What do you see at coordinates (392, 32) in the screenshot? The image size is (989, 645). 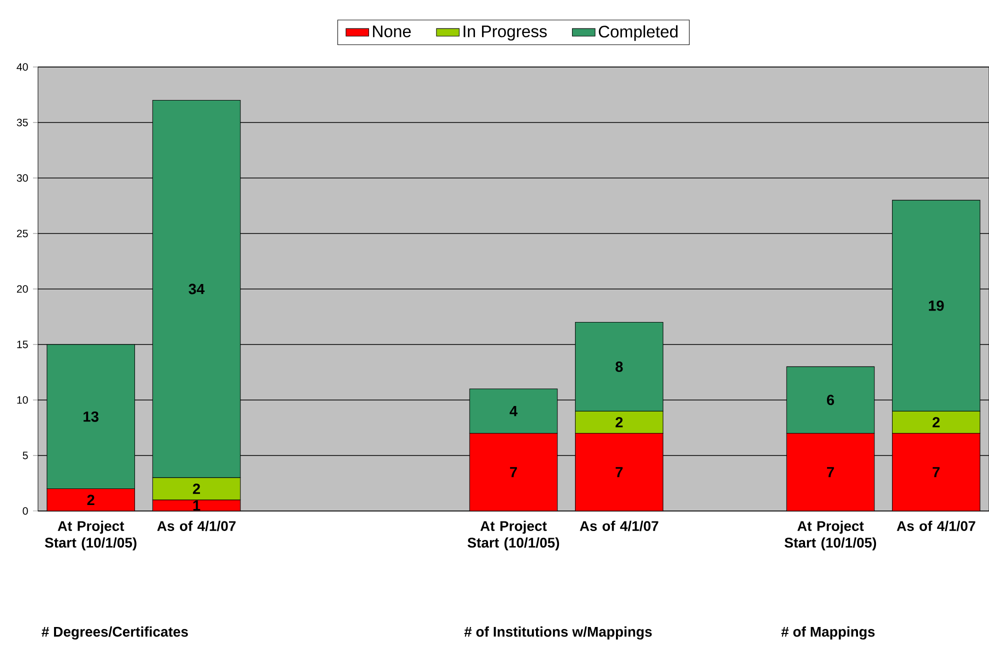 I see `legend-label: None` at bounding box center [392, 32].